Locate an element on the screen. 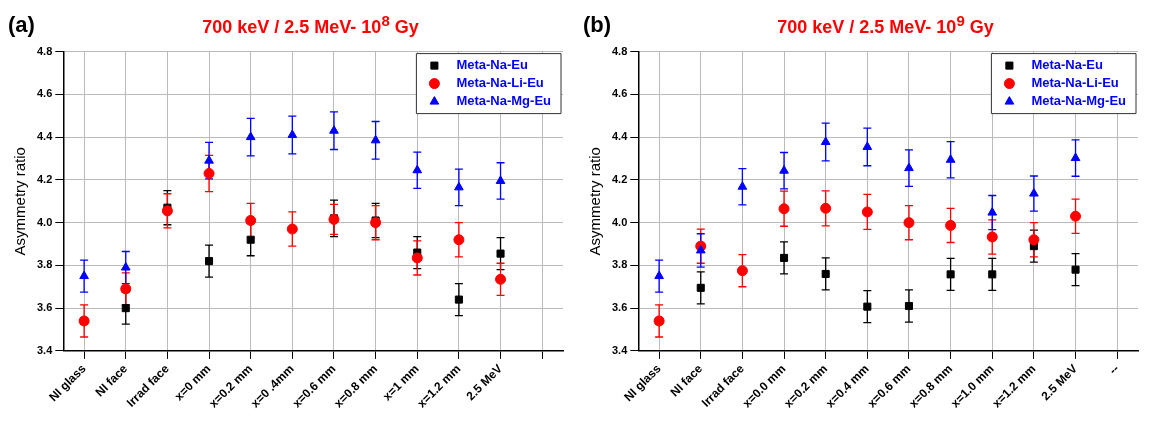 This screenshot has height=423, width=1155. text: (a) is located at coordinates (22, 25).